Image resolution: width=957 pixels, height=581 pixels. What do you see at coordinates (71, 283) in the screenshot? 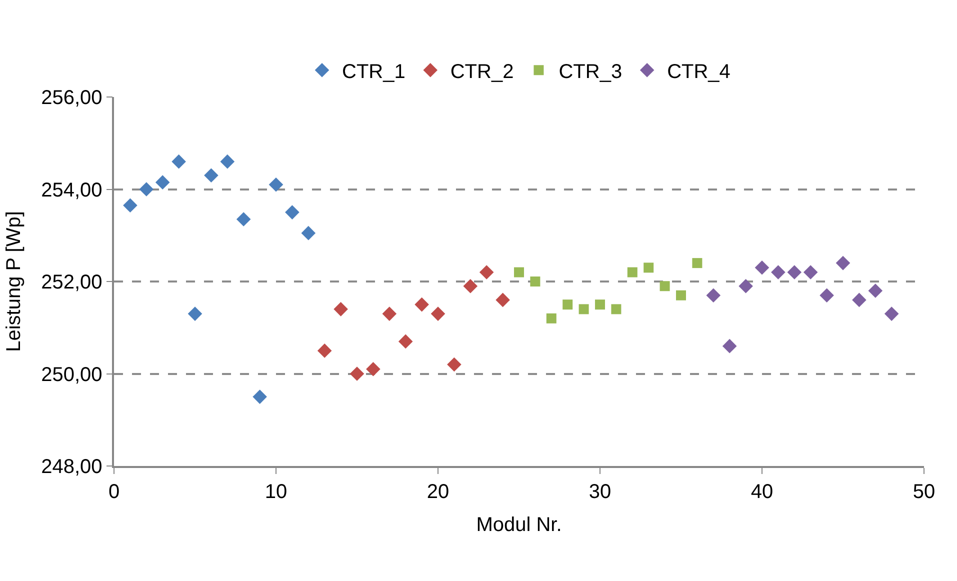
I see `y-tick-label: 252,00` at bounding box center [71, 283].